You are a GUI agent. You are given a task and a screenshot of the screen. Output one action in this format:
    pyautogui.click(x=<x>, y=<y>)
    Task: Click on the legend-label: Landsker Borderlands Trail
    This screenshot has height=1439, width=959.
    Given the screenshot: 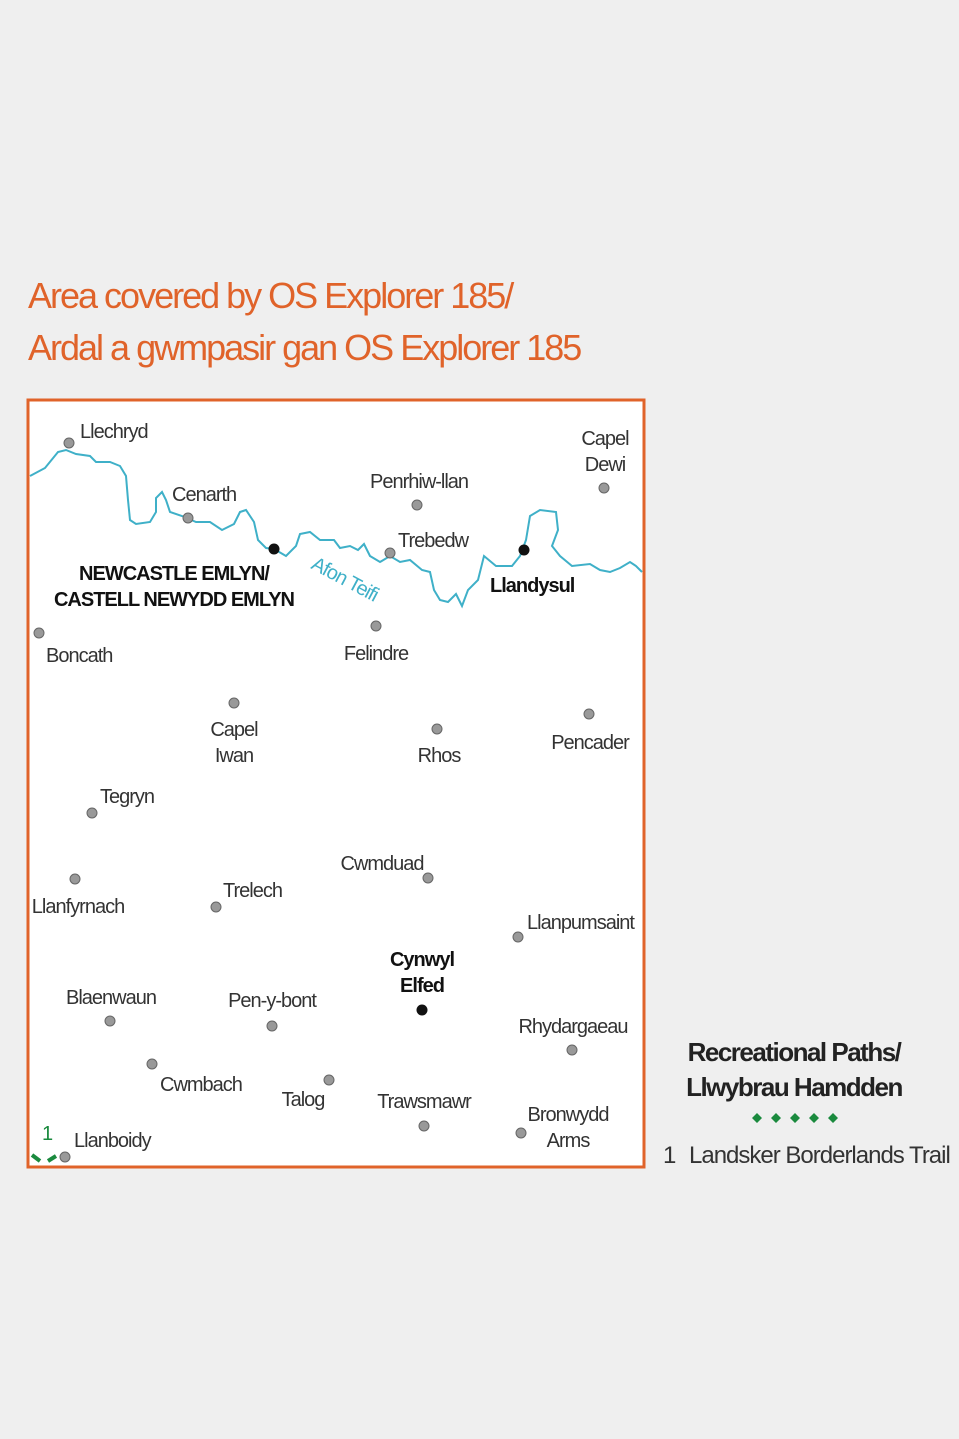 What is the action you would take?
    pyautogui.click(x=819, y=1155)
    